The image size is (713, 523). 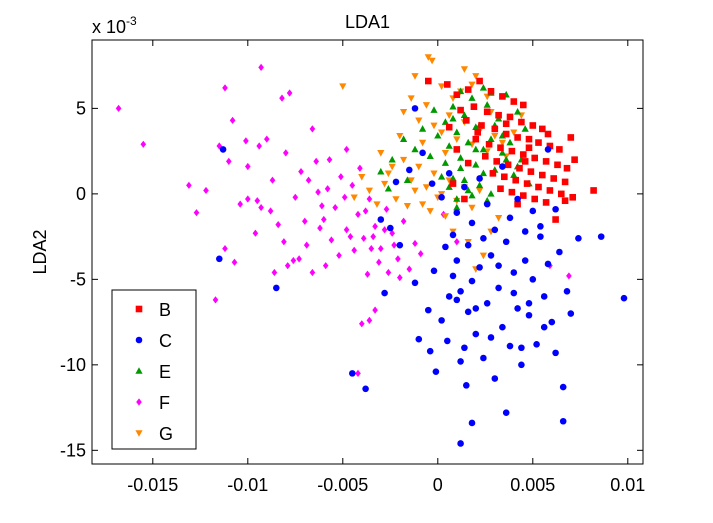 What do you see at coordinates (532, 485) in the screenshot?
I see `x-tick-label: 0.005` at bounding box center [532, 485].